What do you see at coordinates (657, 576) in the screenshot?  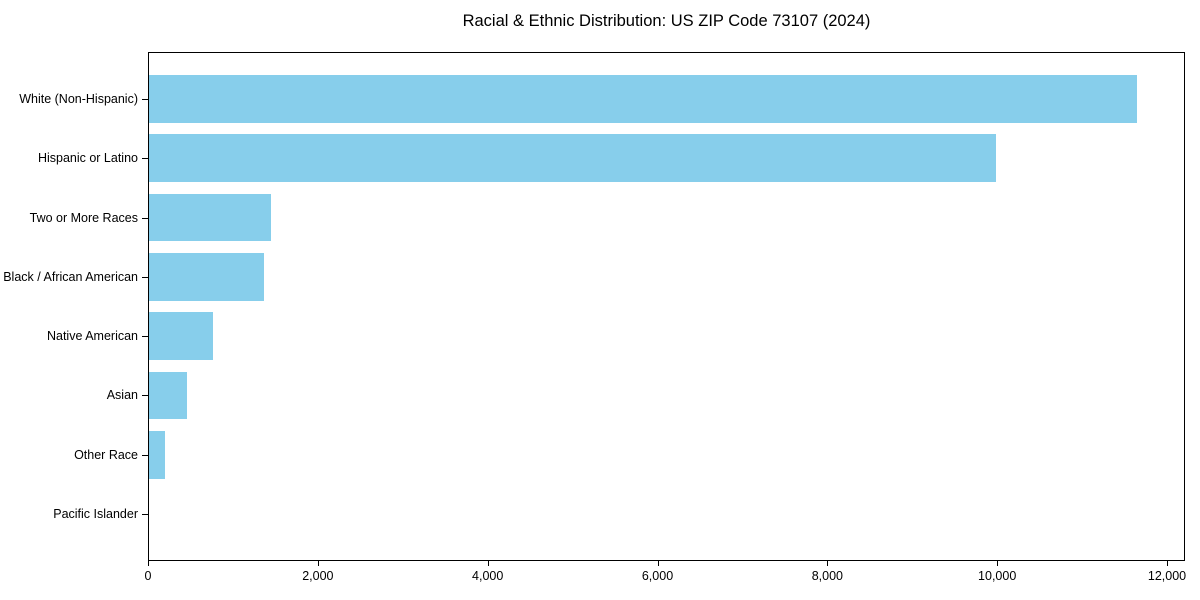 I see `x-tick-label: 6,000` at bounding box center [657, 576].